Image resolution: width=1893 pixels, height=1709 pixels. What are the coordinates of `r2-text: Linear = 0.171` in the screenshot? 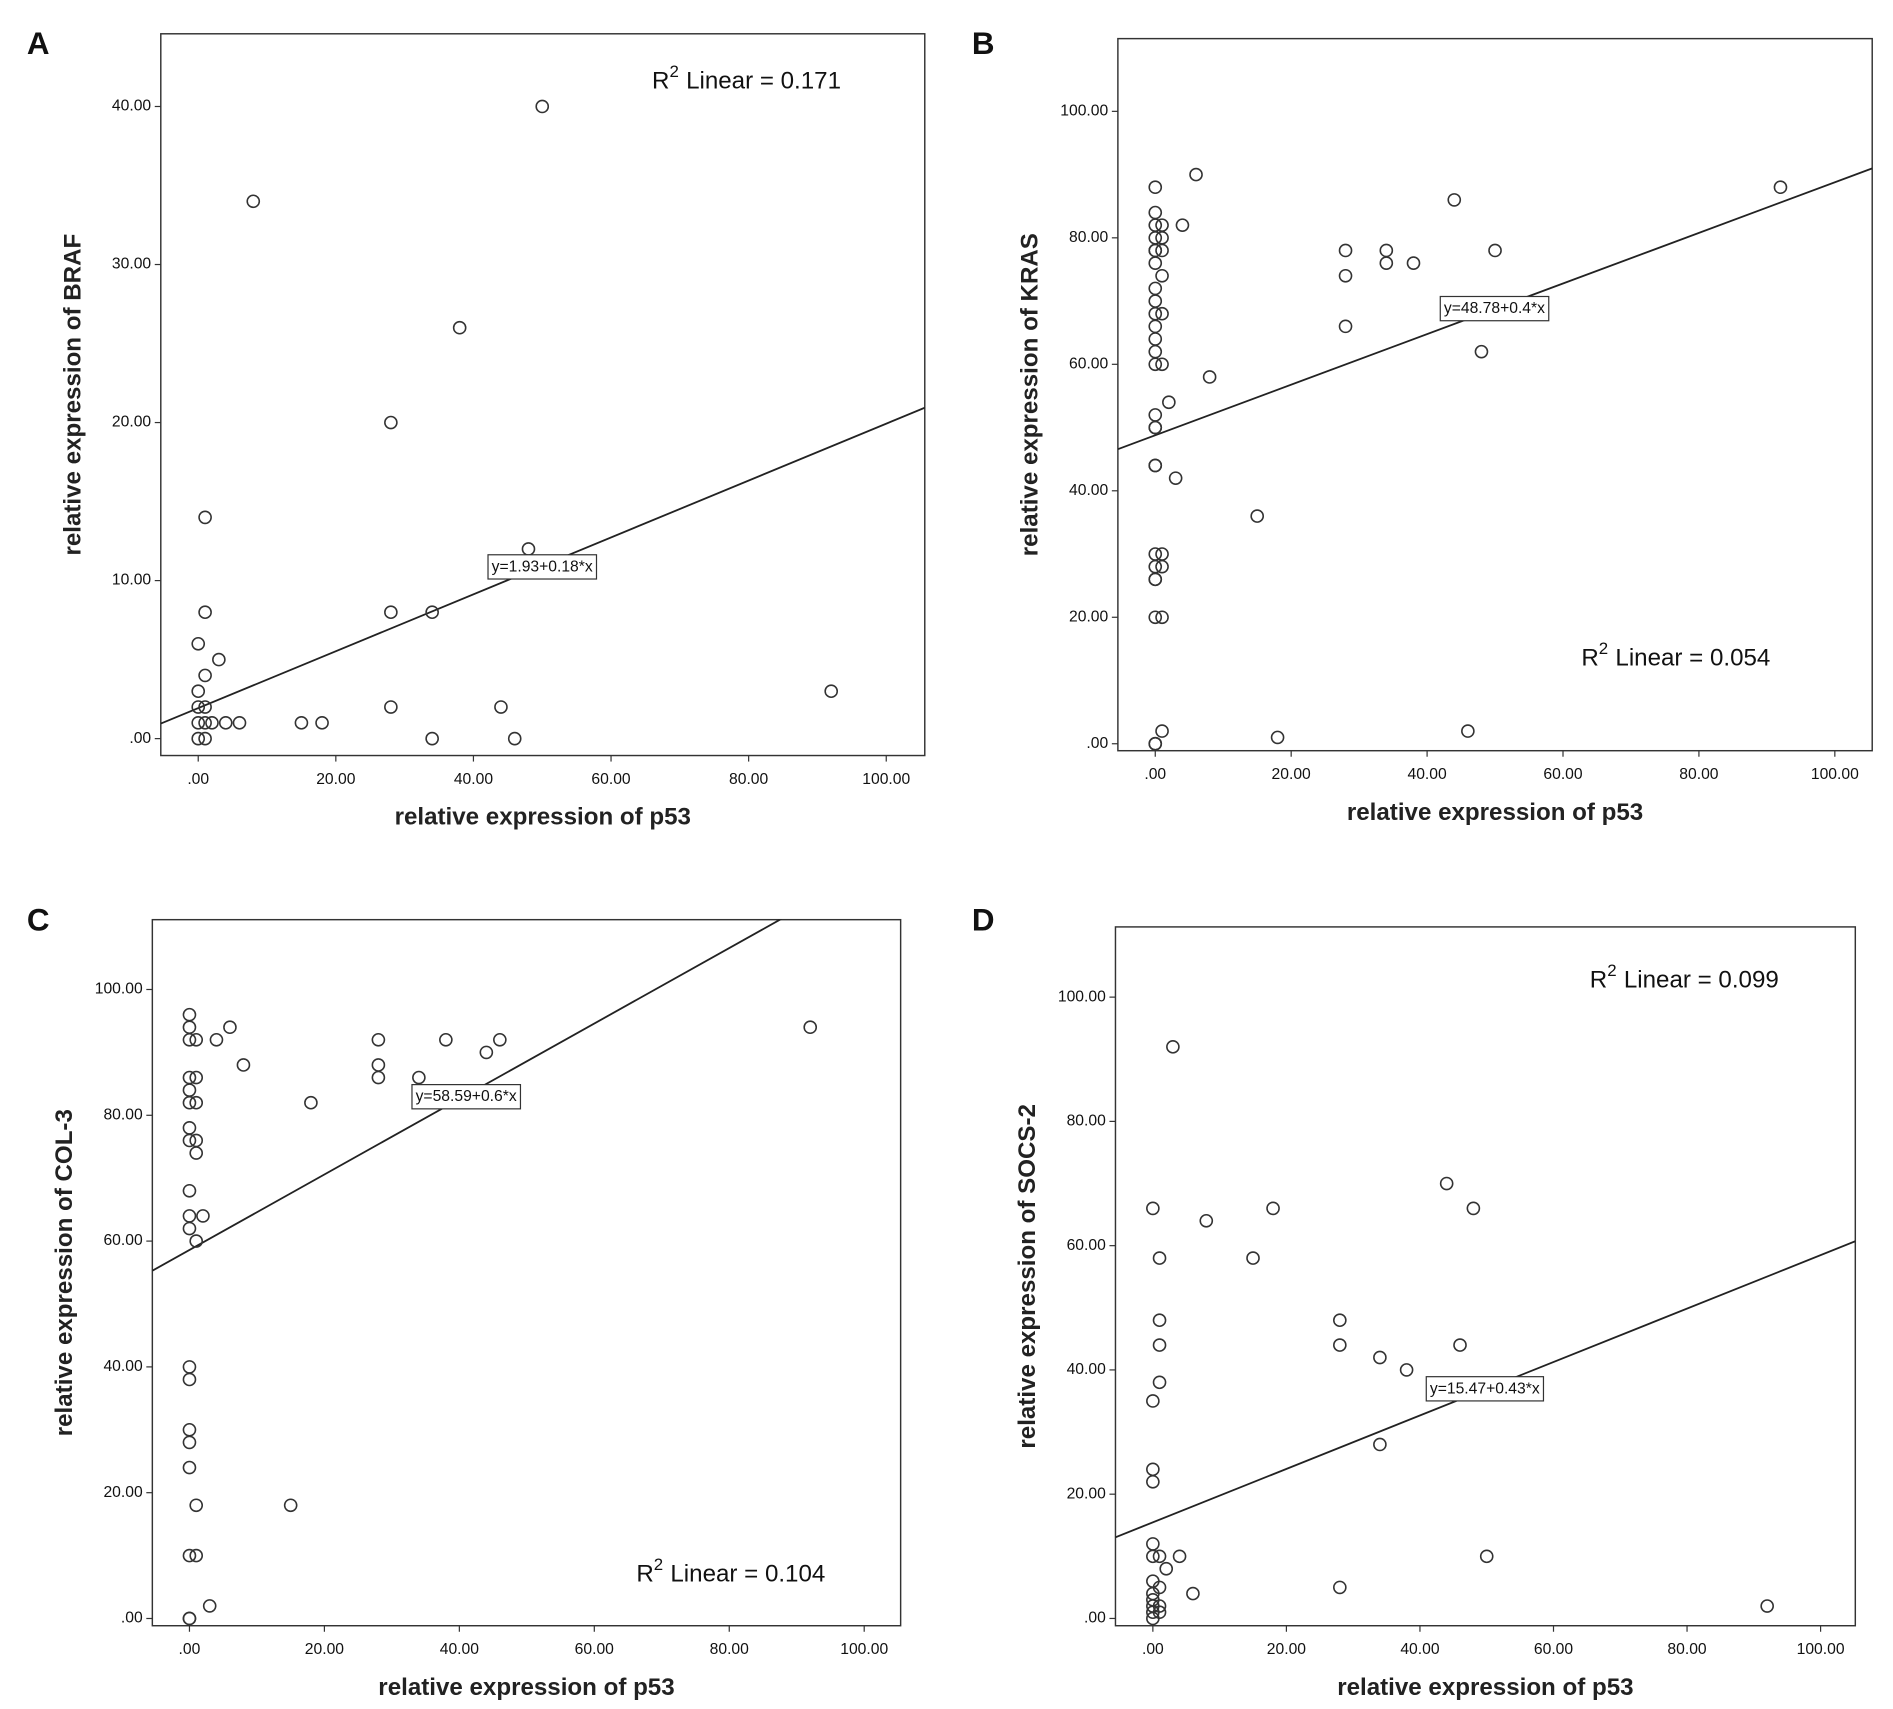 It's located at (763, 80).